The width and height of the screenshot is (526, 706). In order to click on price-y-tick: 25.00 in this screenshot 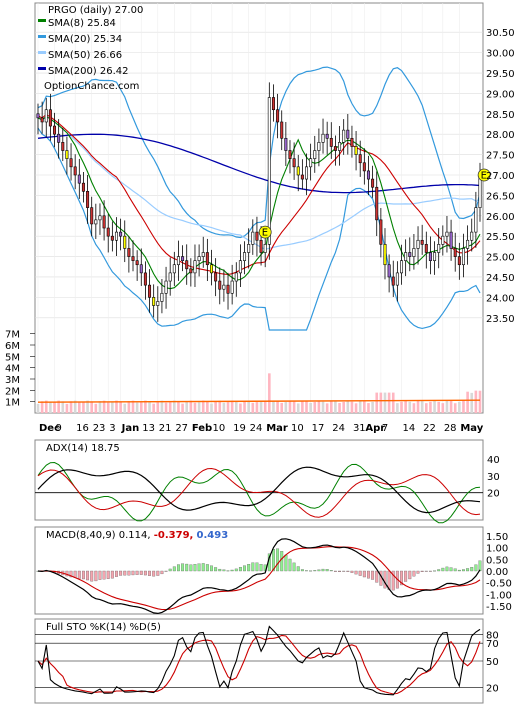, I will do `click(500, 258)`.